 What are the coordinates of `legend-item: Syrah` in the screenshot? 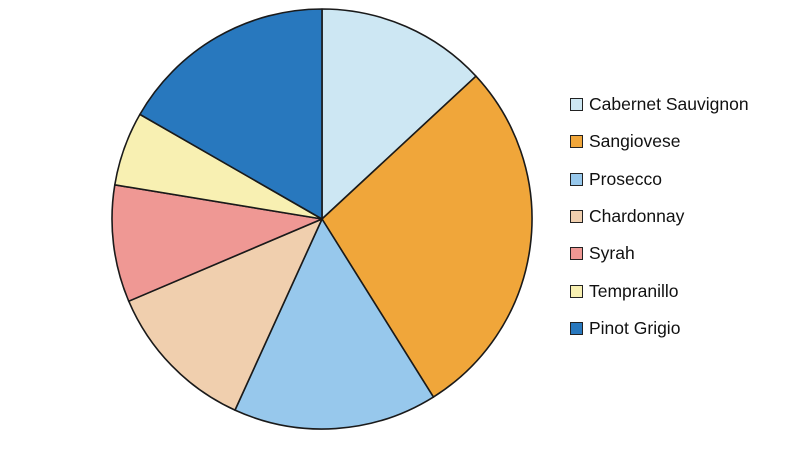 It's located at (659, 253).